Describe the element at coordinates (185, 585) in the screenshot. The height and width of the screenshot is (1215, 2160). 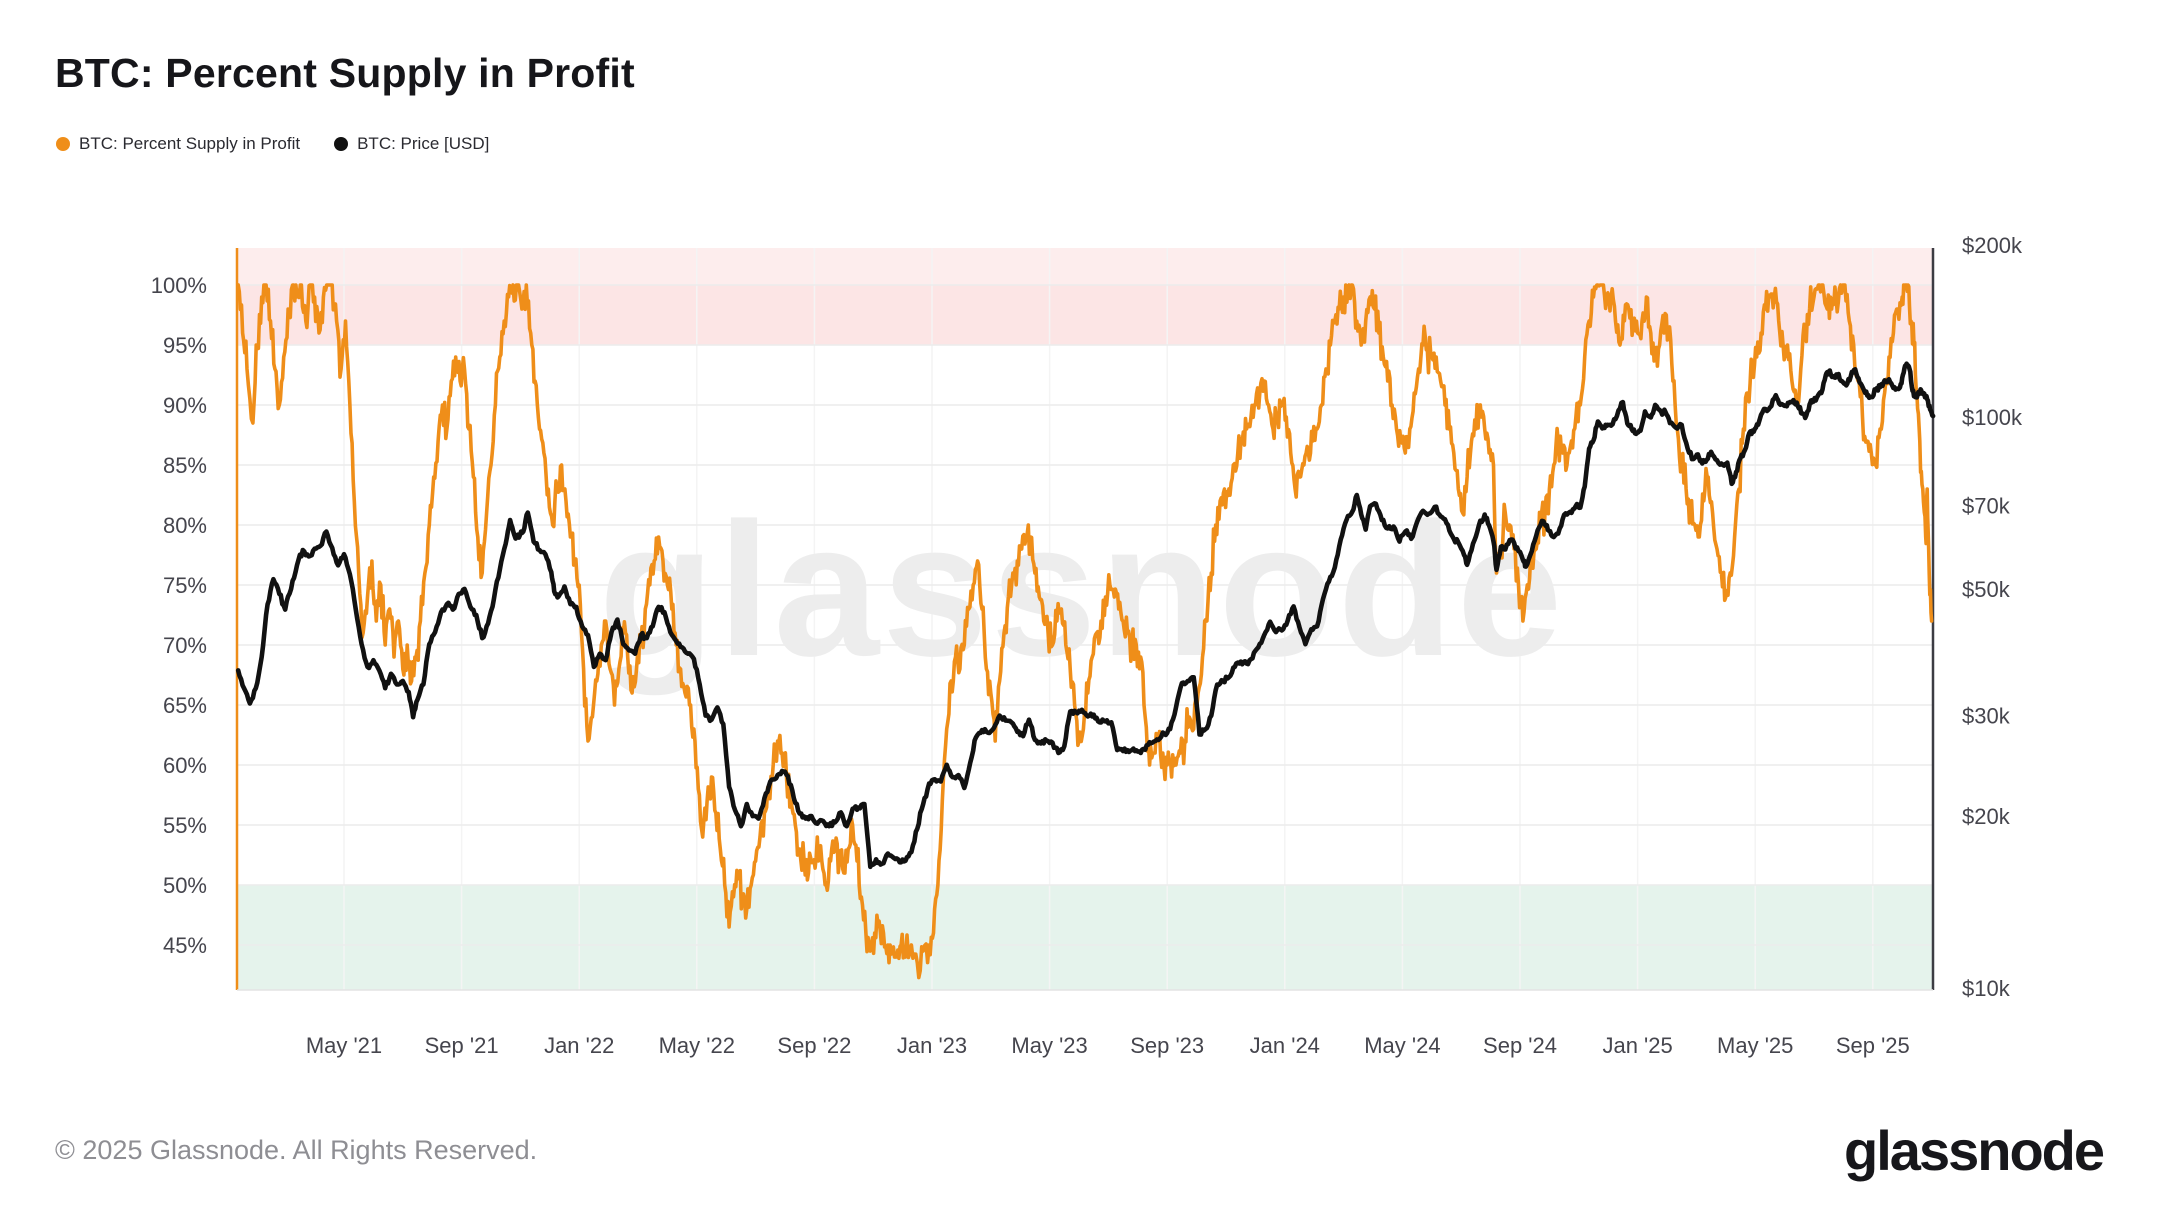
I see `y-left-tick-label: 75%` at that location.